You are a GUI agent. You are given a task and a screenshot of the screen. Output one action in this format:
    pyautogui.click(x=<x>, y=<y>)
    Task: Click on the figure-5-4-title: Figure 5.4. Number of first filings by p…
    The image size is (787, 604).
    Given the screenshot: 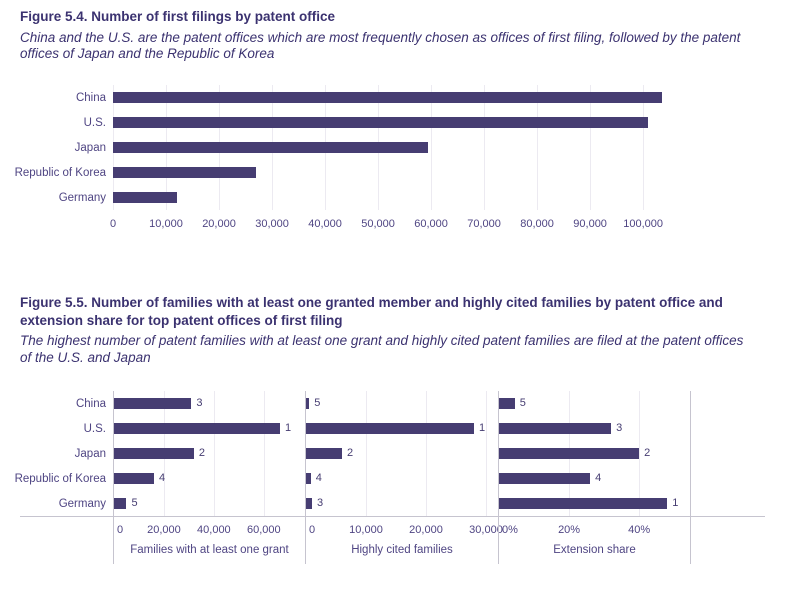 What is the action you would take?
    pyautogui.click(x=178, y=16)
    